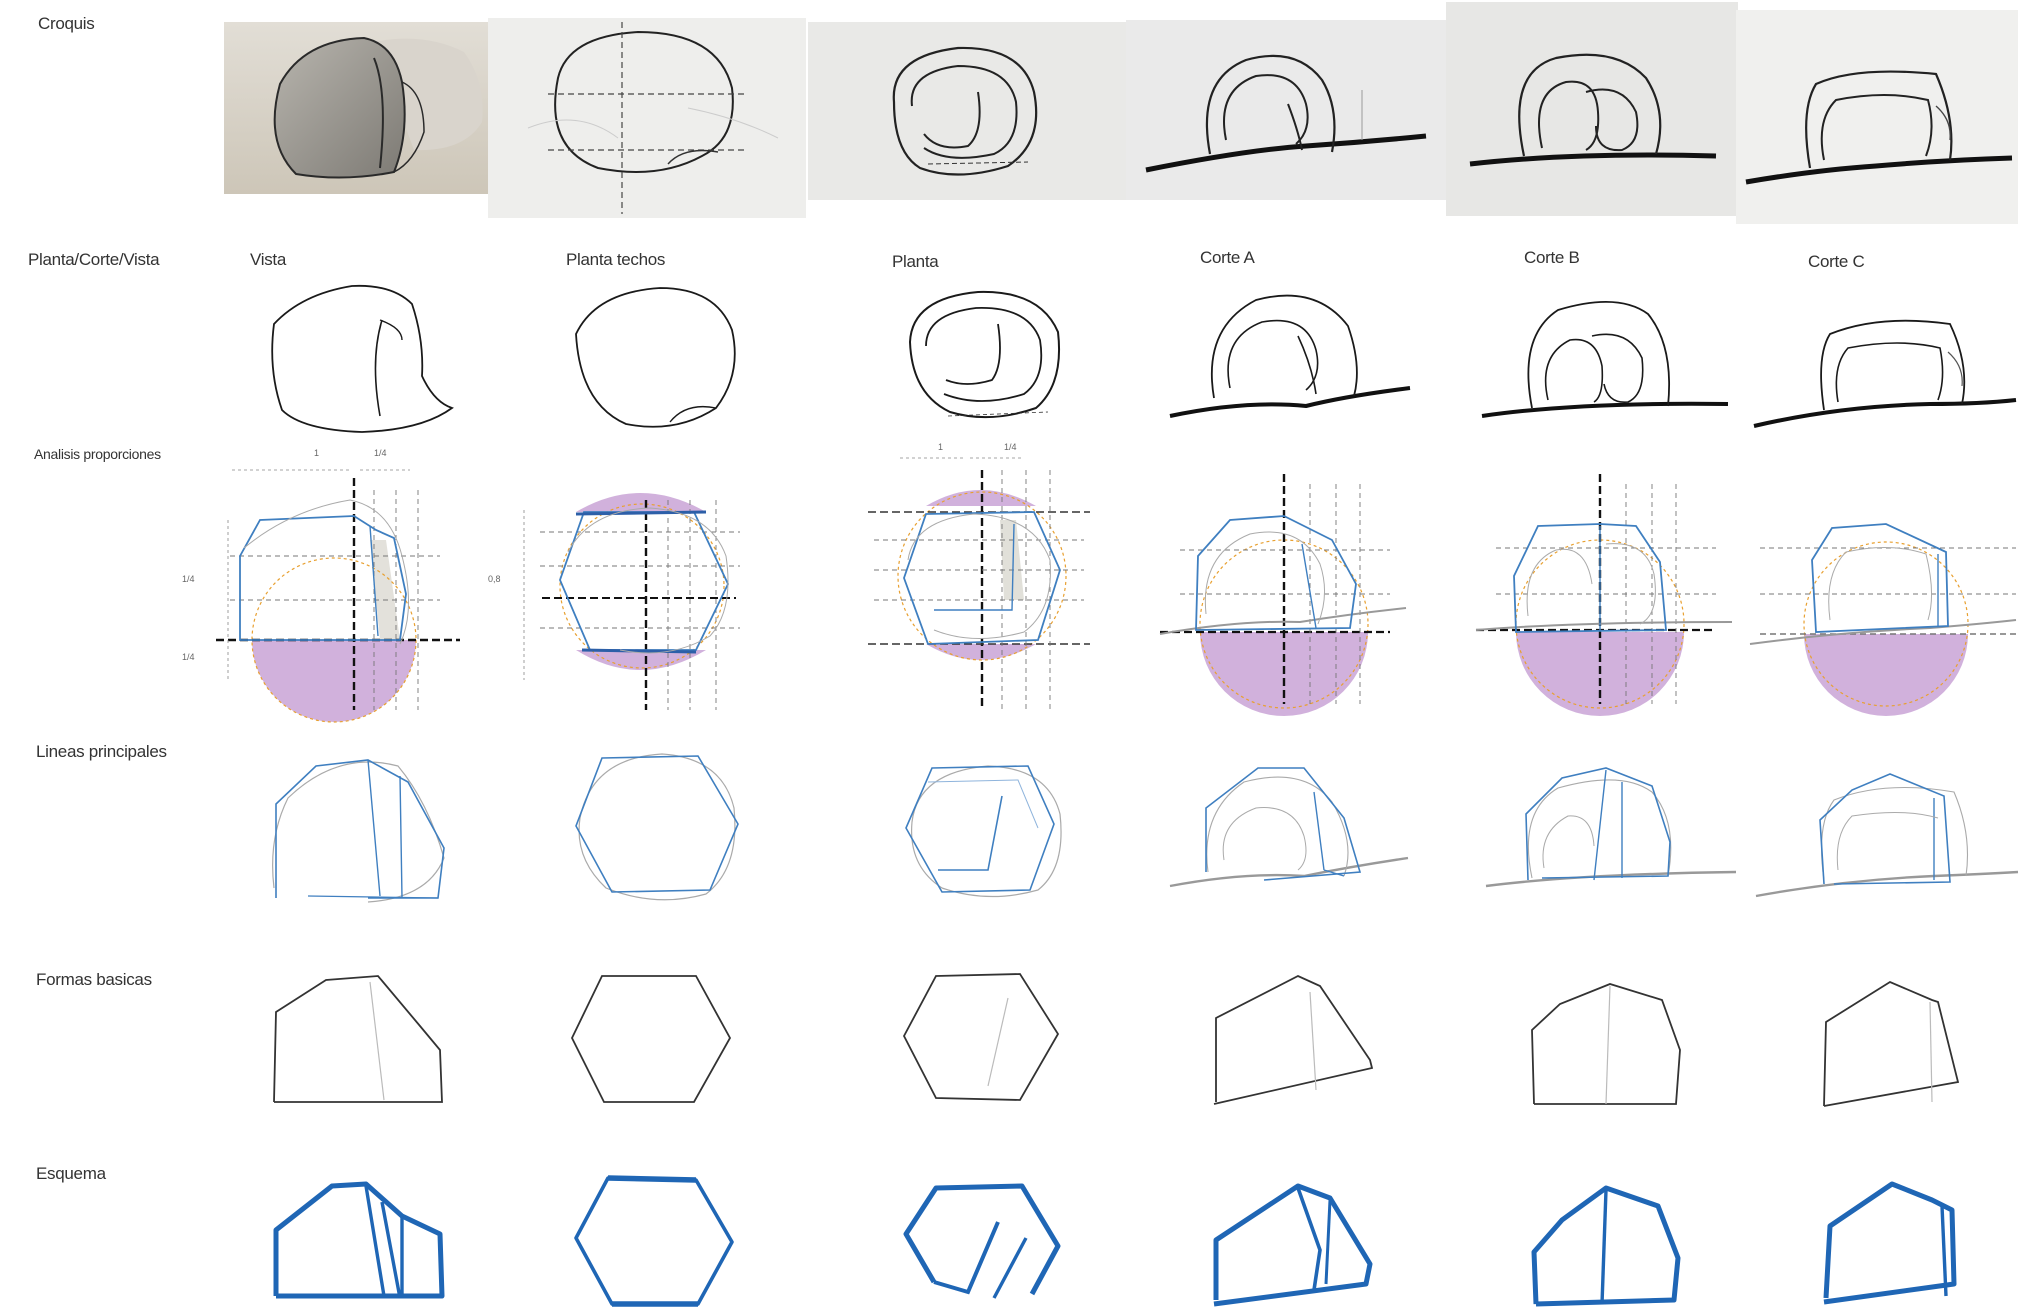 The image size is (2022, 1312). I want to click on lineas-corte-c, so click(1887, 835).